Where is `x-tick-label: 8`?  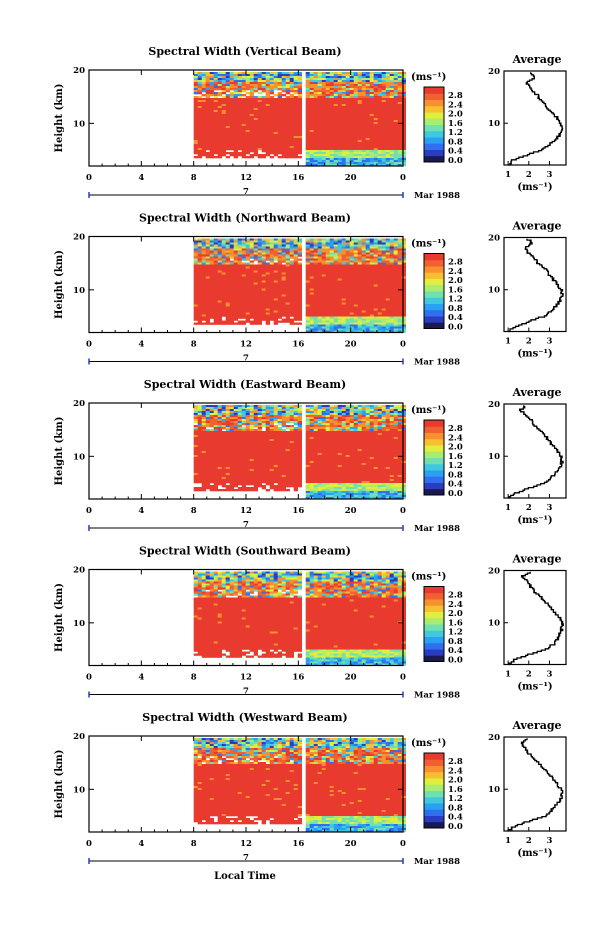
x-tick-label: 8 is located at coordinates (194, 178).